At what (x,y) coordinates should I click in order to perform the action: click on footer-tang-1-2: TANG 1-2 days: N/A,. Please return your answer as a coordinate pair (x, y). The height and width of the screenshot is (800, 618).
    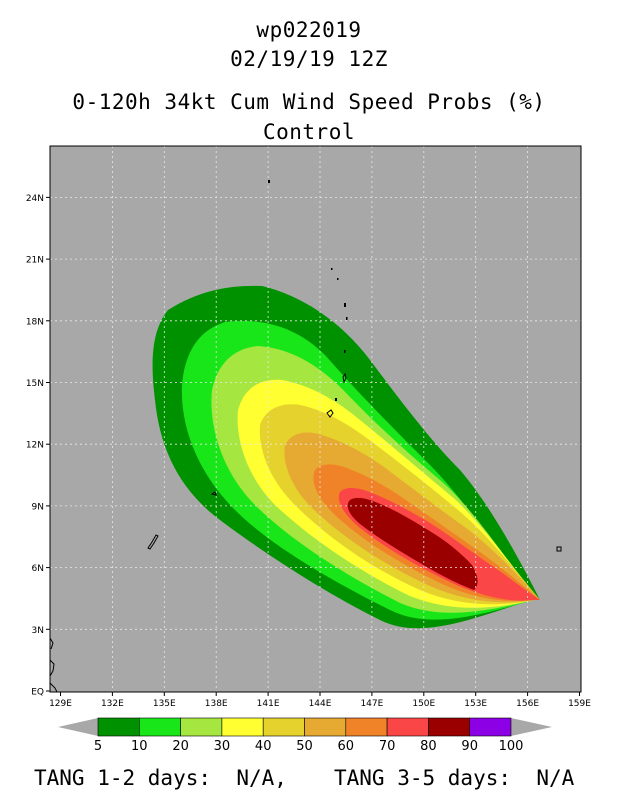
    Looking at the image, I should click on (160, 778).